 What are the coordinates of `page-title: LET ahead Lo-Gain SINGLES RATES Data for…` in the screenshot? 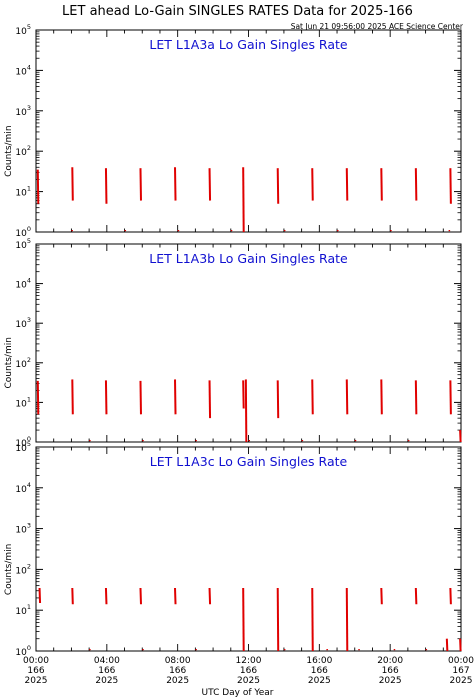 It's located at (237, 11).